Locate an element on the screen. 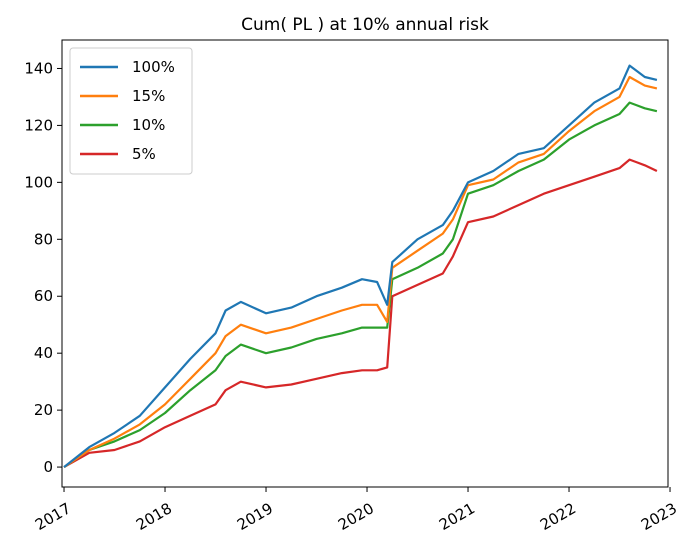 Image resolution: width=700 pixels, height=555 pixels. x-tick-label: 2021 is located at coordinates (457, 516).